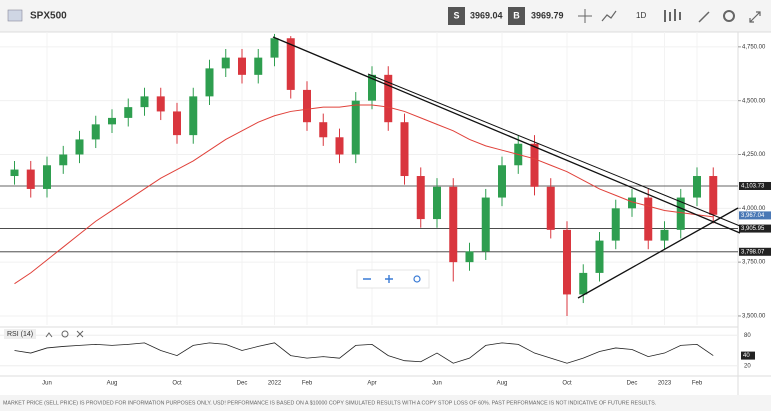 This screenshot has width=771, height=416. I want to click on share-button, so click(417, 279).